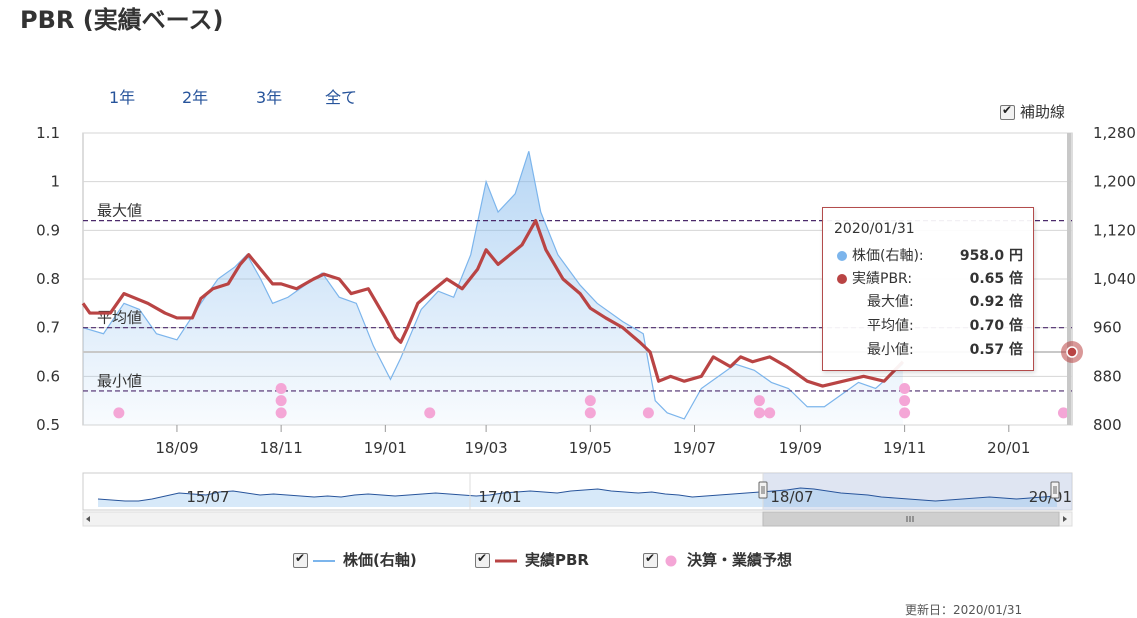  What do you see at coordinates (740, 560) in the screenshot?
I see `legend-earnings-label: 決算・業績予想` at bounding box center [740, 560].